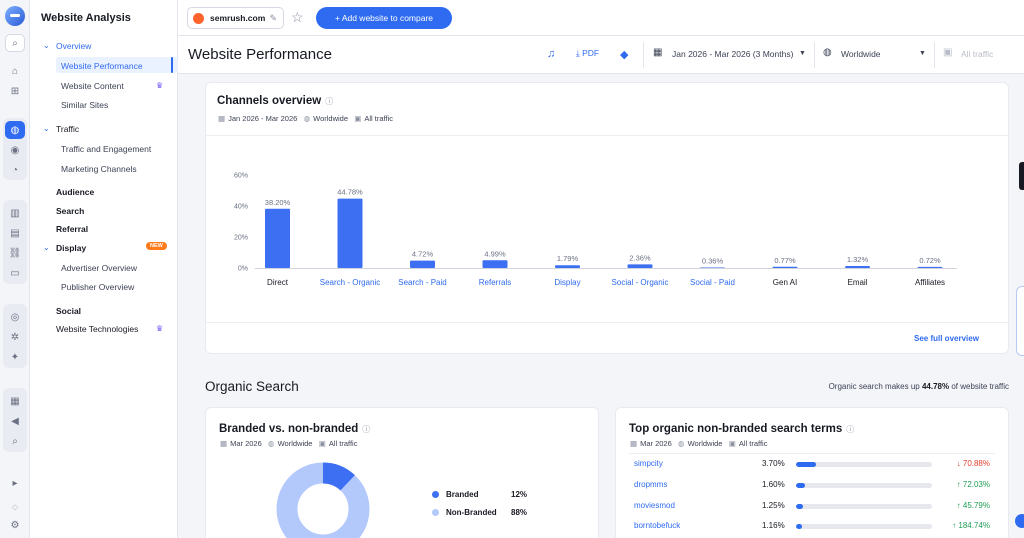 This screenshot has height=538, width=1024. Describe the element at coordinates (15, 441) in the screenshot. I see `magnifier-icon: ⌕` at that location.